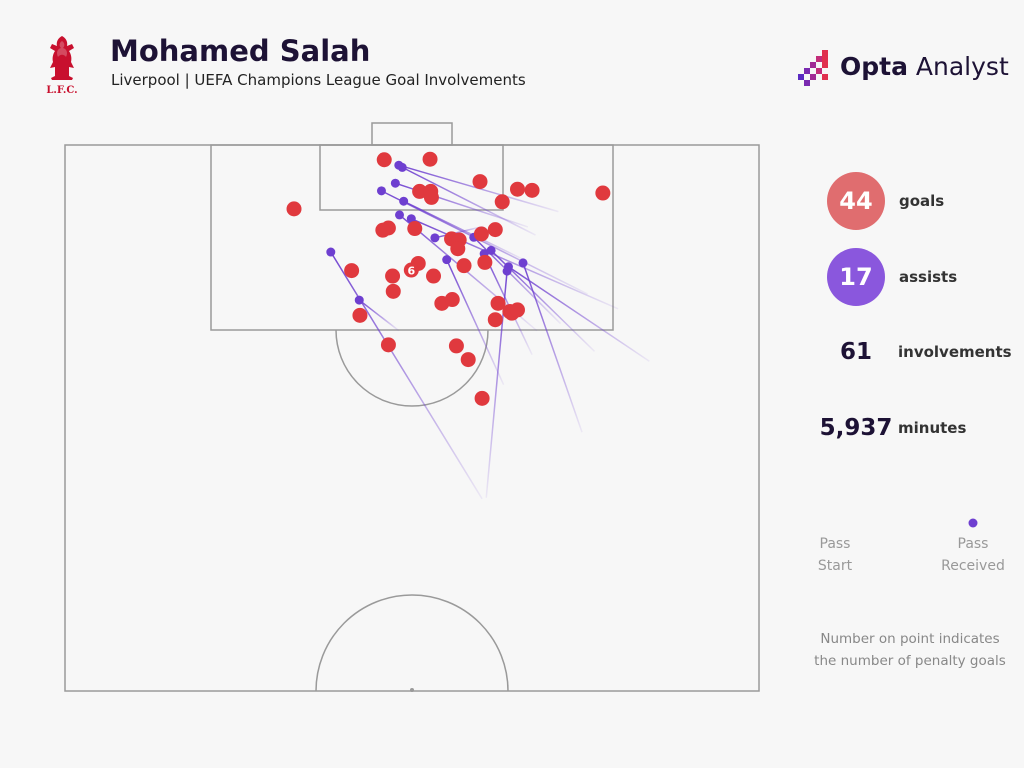 The height and width of the screenshot is (768, 1024). I want to click on pass-received-dot, so click(973, 523).